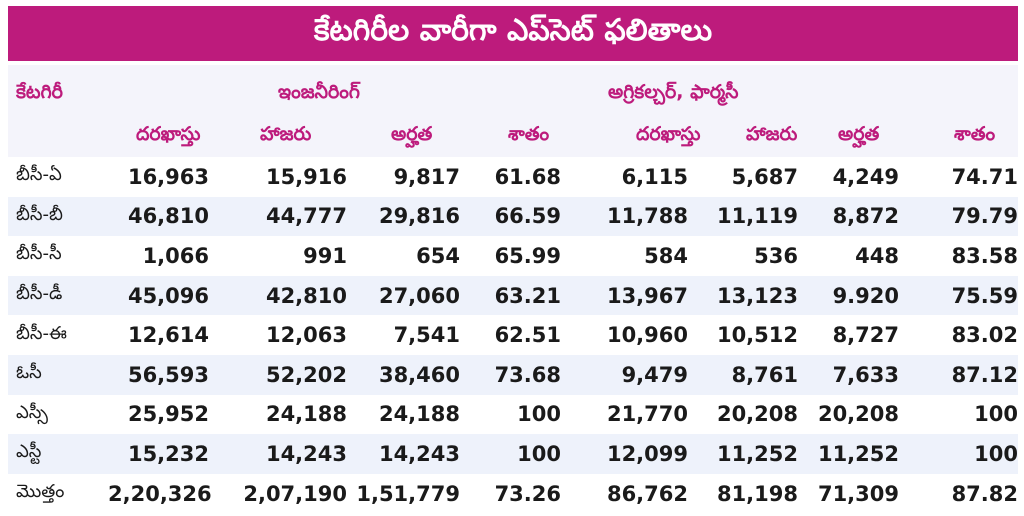 This screenshot has width=1024, height=516. I want to click on row-category: ఎస్సీ, so click(58, 414).